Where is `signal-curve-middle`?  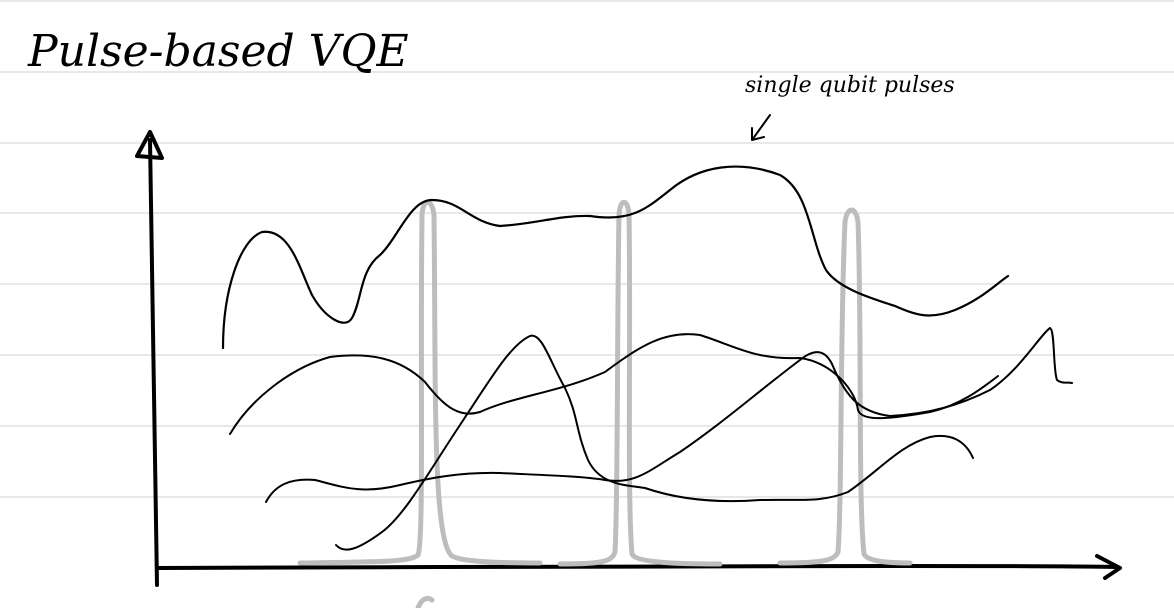 signal-curve-middle is located at coordinates (614, 384).